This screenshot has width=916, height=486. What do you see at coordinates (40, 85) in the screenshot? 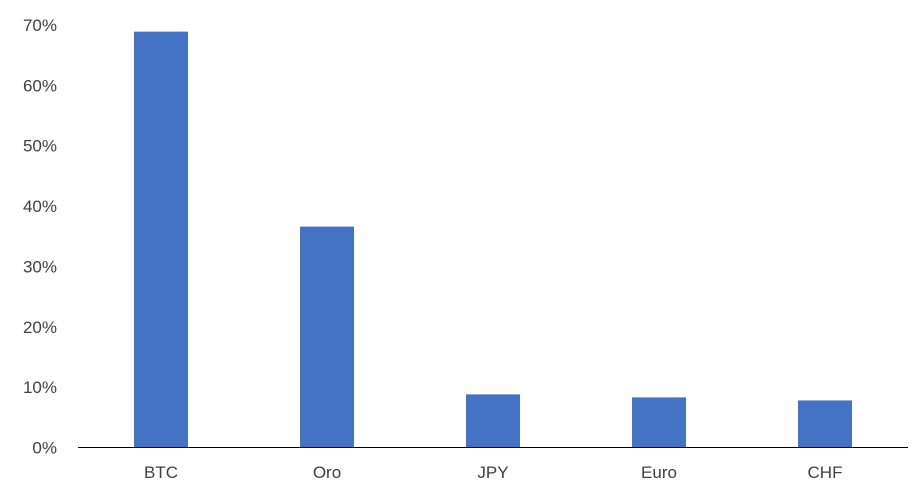
I see `y-tick-label: 60%` at bounding box center [40, 85].